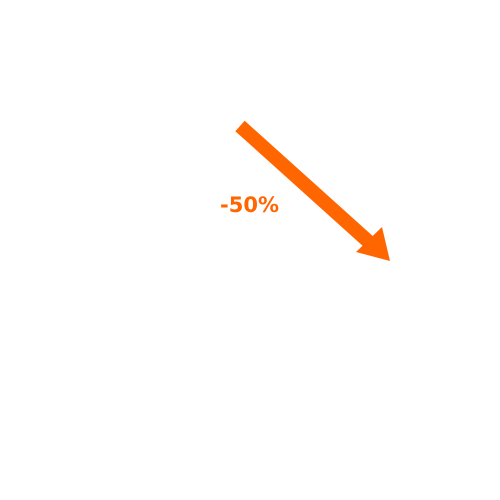 This screenshot has height=500, width=500. What do you see at coordinates (249, 205) in the screenshot?
I see `percent-change-label: -50%` at bounding box center [249, 205].